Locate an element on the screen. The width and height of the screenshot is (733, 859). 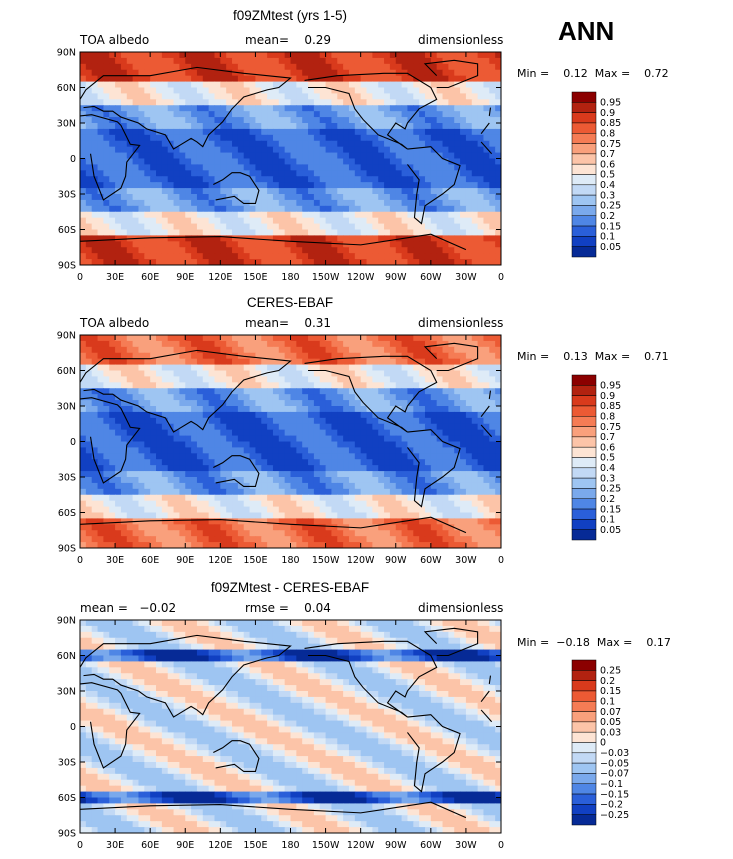
lat-tick-label: 0 is located at coordinates (73, 727).